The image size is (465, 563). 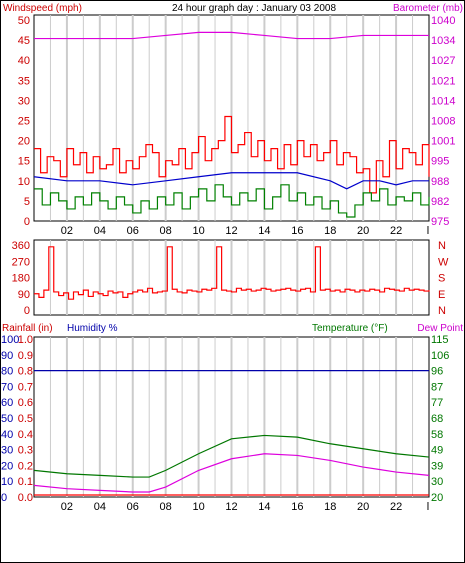 I want to click on barometer-tick-label: 1040, so click(x=443, y=21).